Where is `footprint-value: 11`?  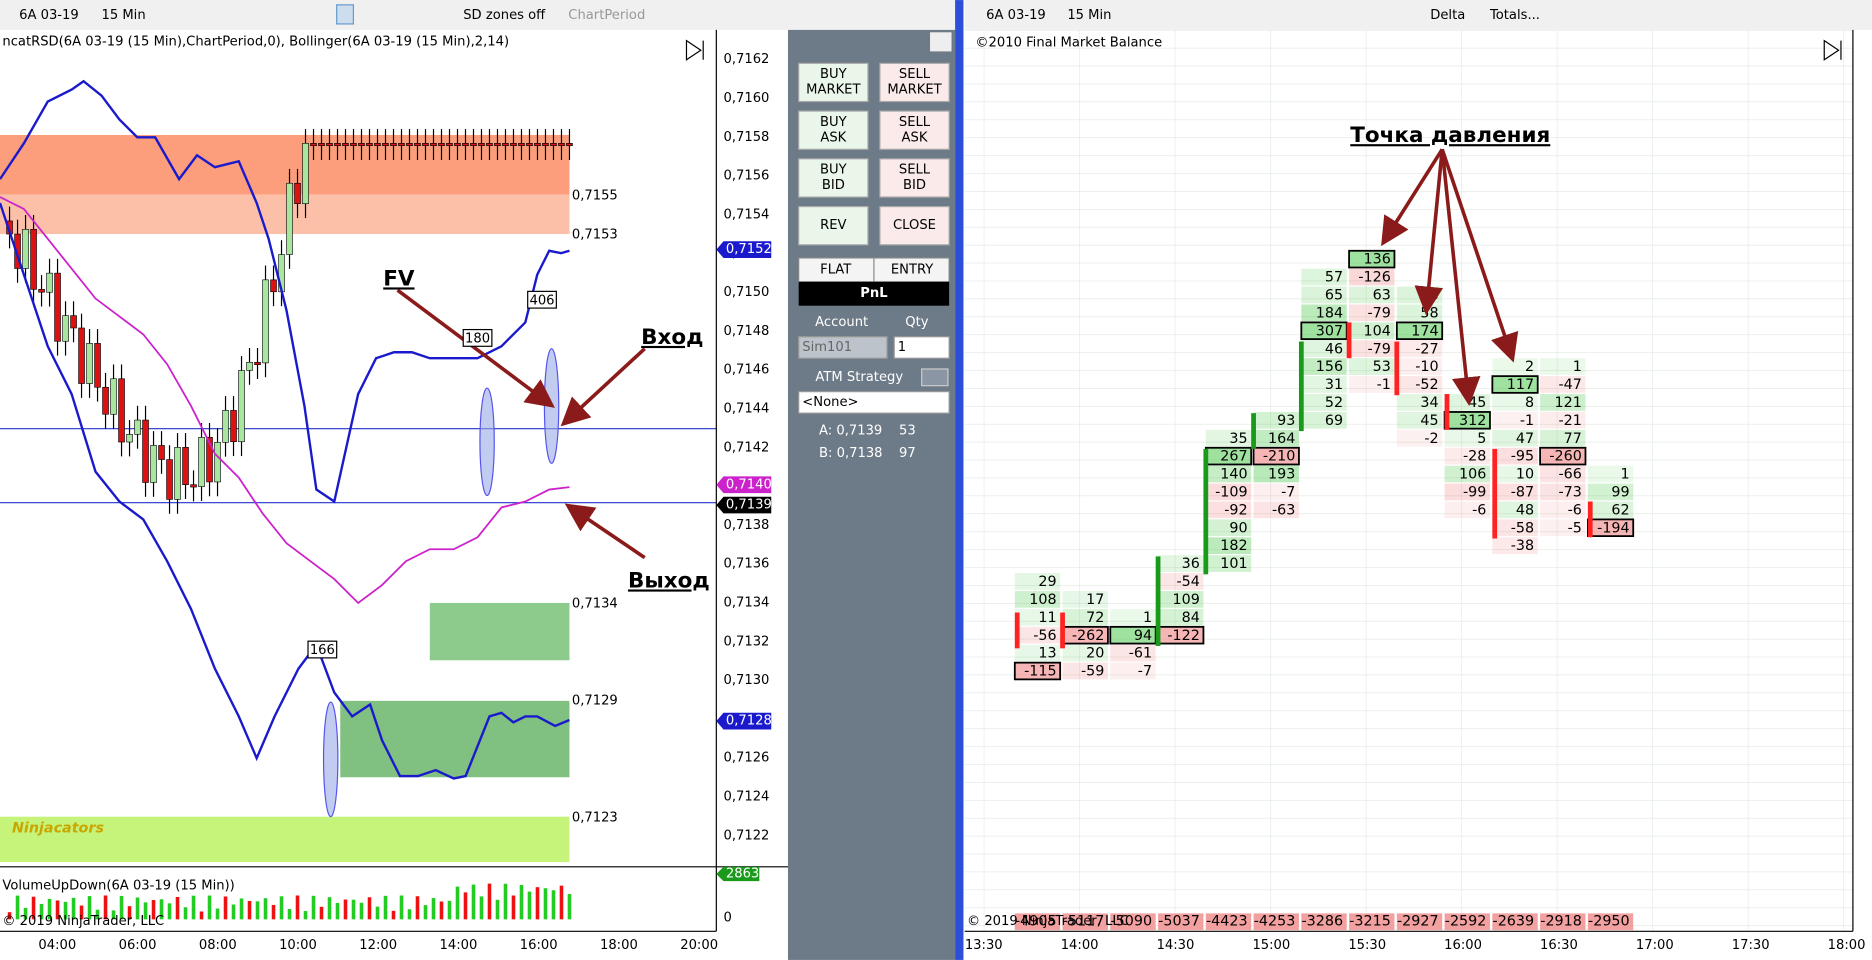
footprint-value: 11 is located at coordinates (1047, 618).